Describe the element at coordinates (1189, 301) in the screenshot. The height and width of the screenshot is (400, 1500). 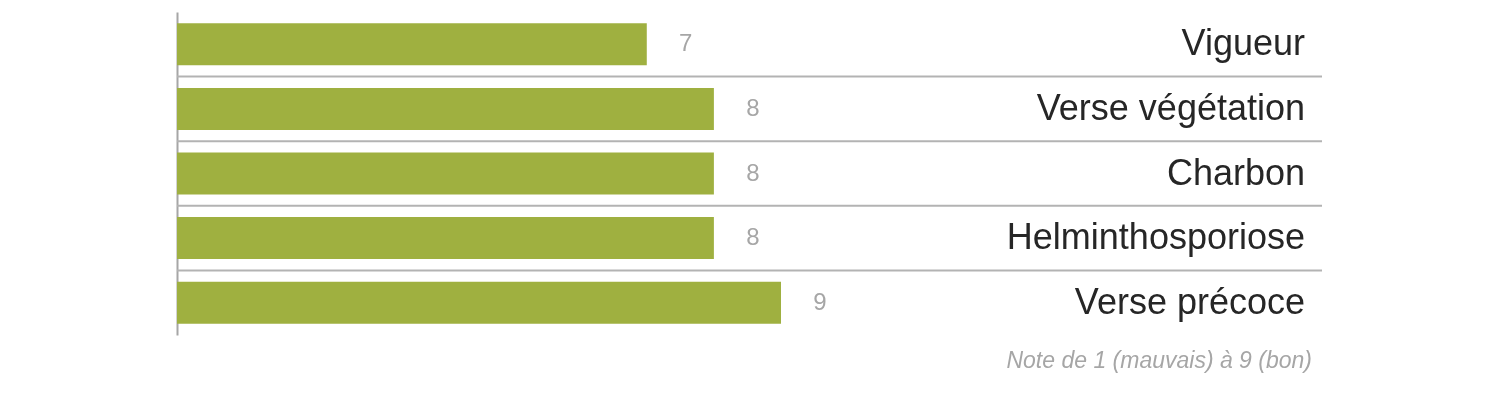
I see `y-tick-label: Verse précoce` at that location.